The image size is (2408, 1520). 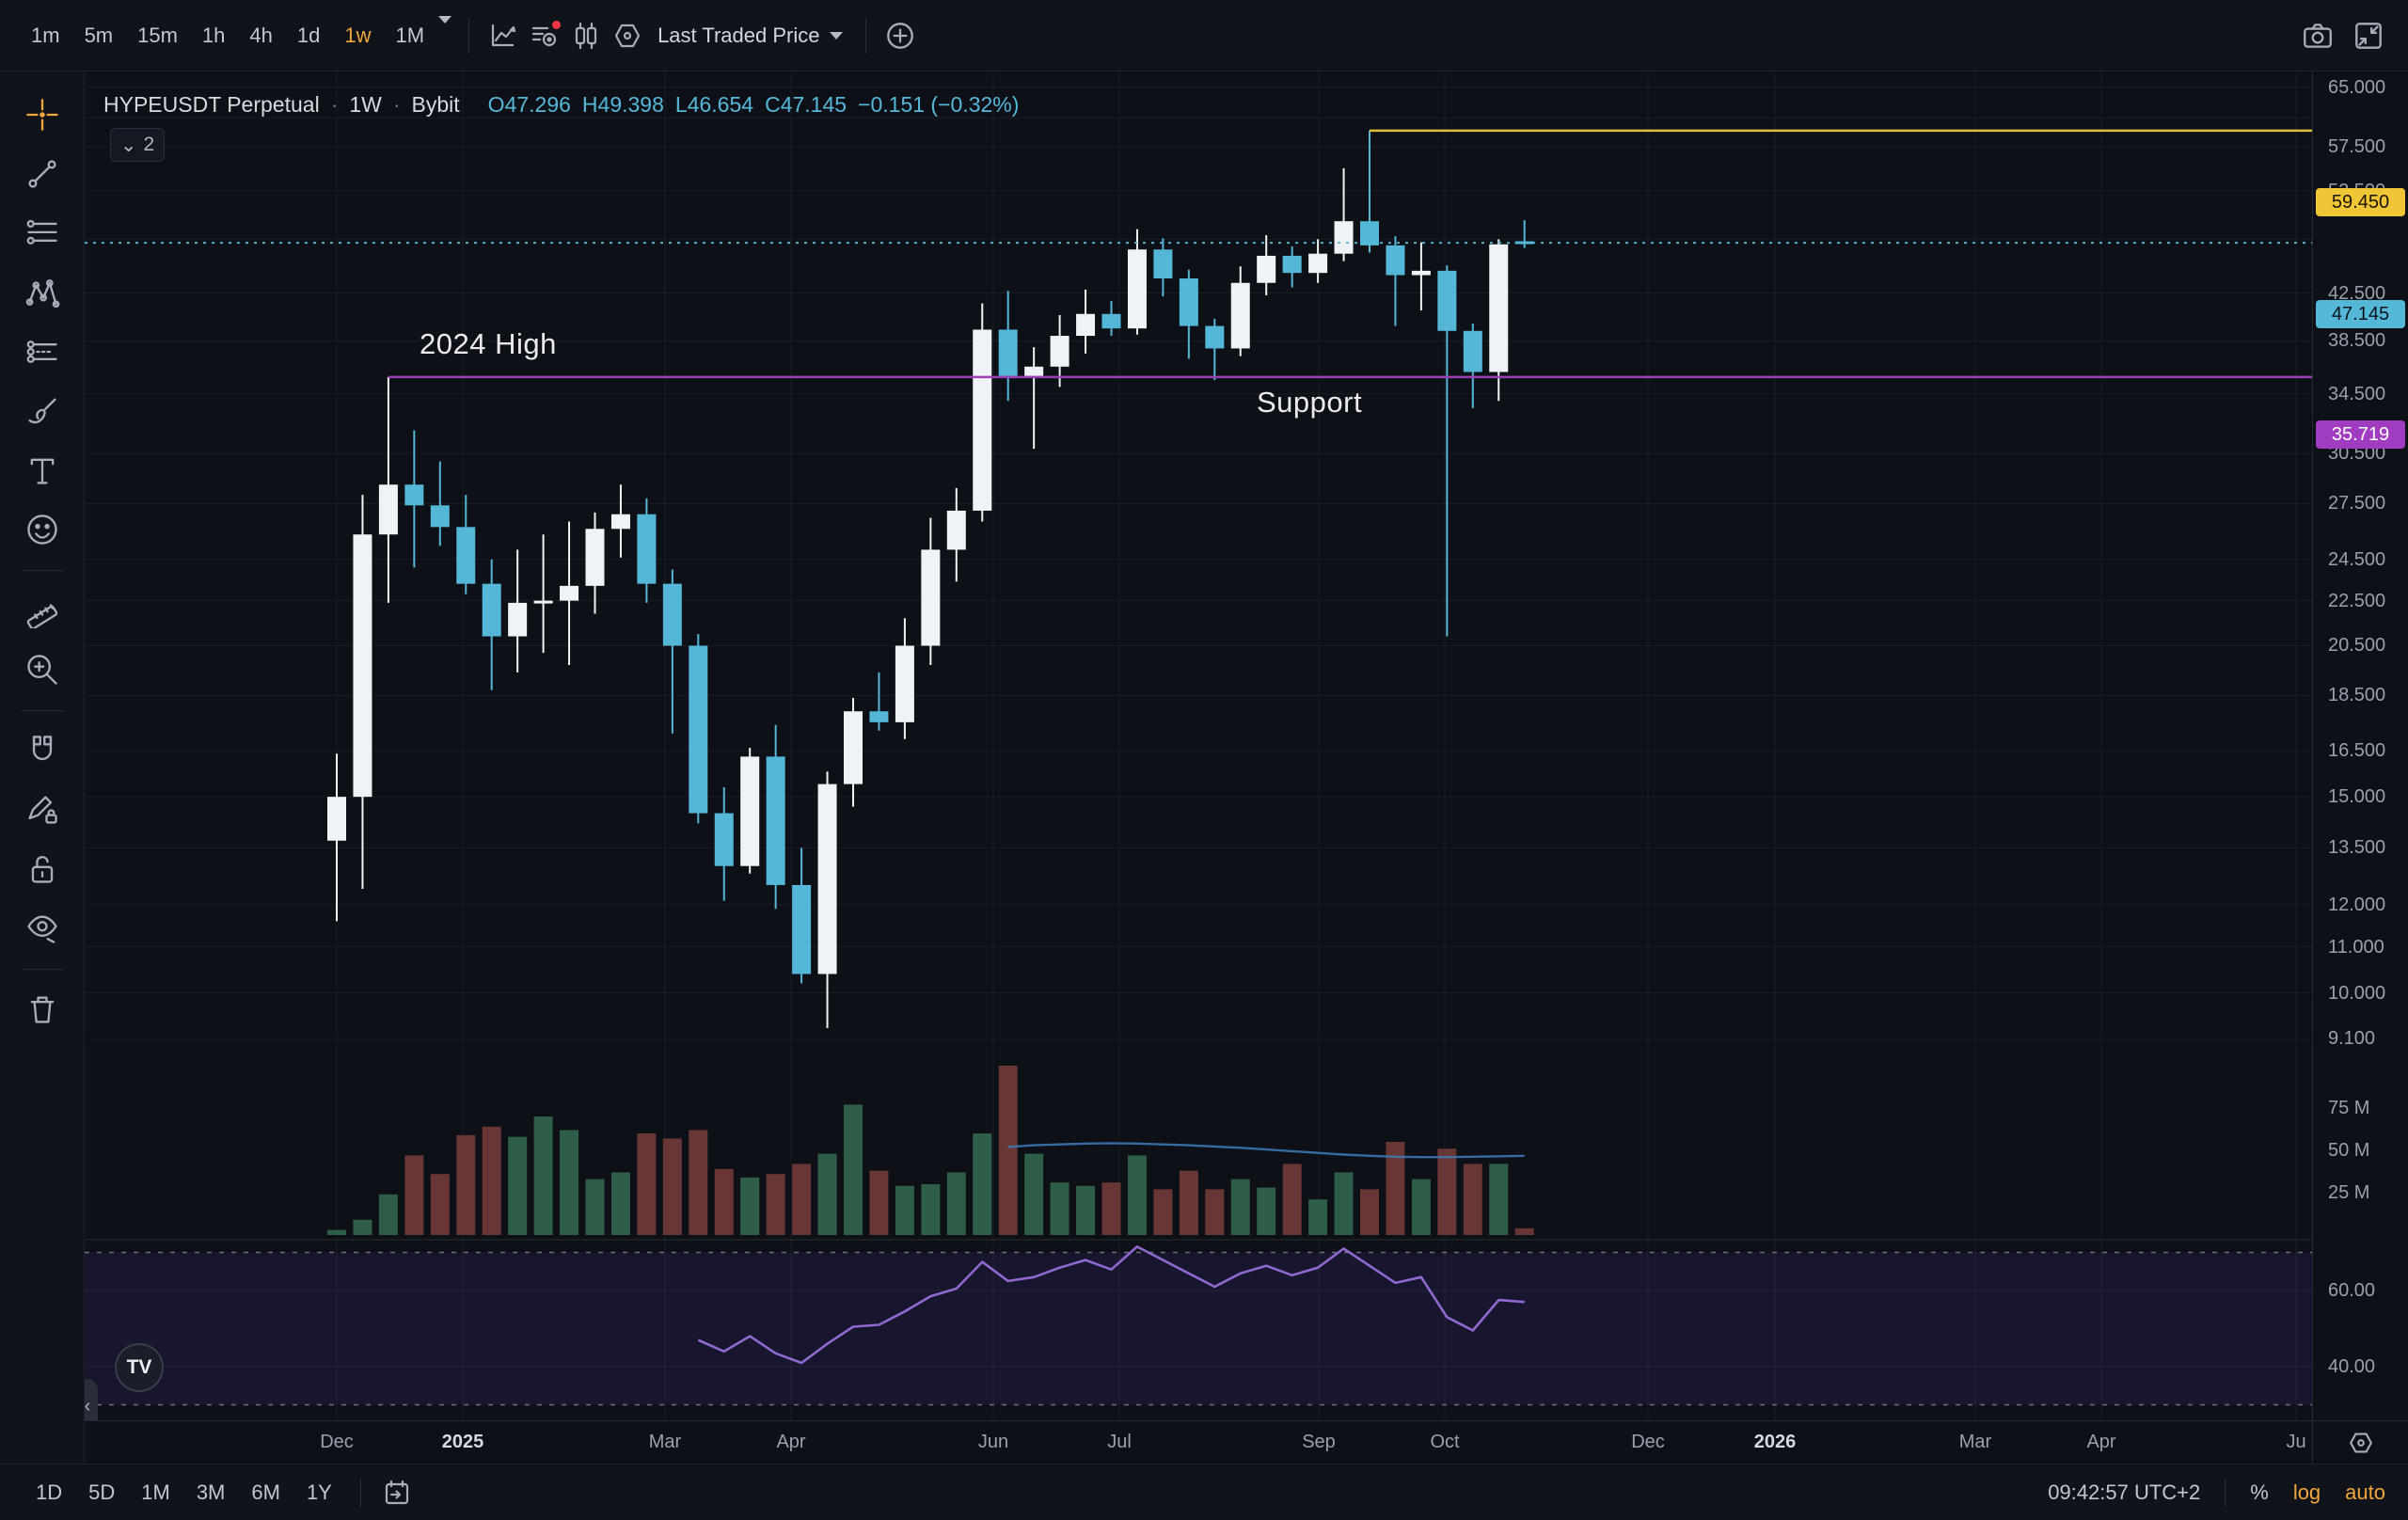 What do you see at coordinates (2368, 35) in the screenshot?
I see `minimize-icon` at bounding box center [2368, 35].